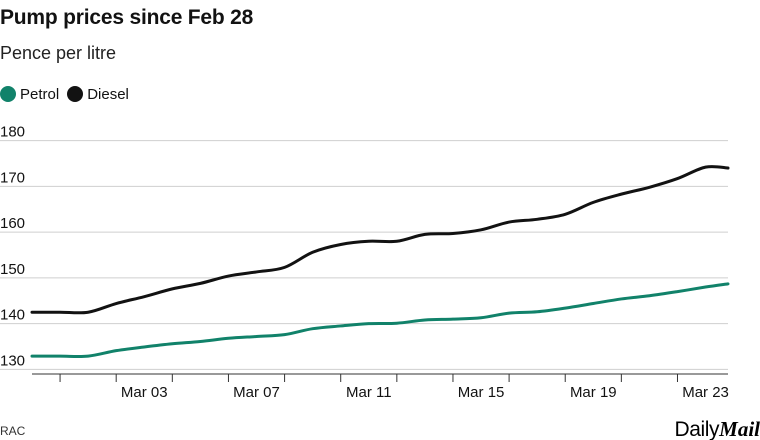  Describe the element at coordinates (12, 269) in the screenshot. I see `y-tick-label-150: 150` at that location.